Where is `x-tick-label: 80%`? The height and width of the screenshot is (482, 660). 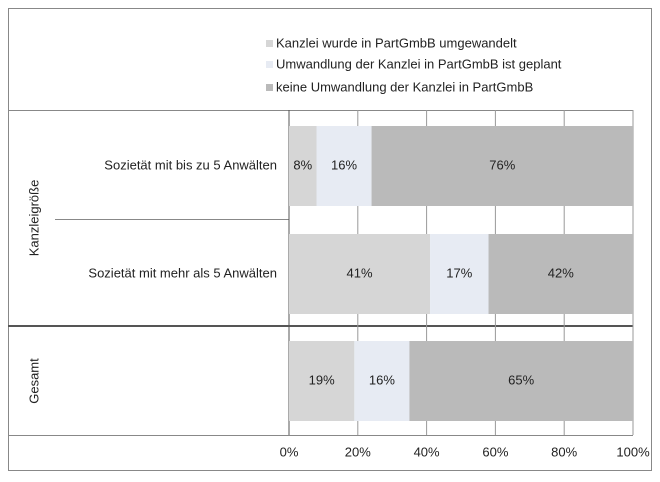 x-tick-label: 80% is located at coordinates (564, 451).